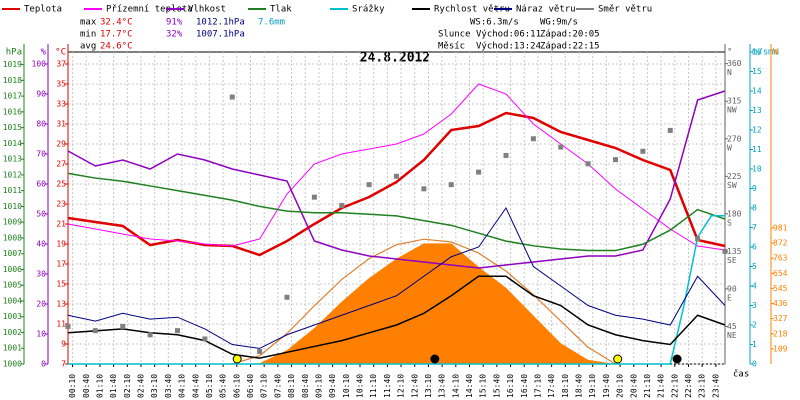 This screenshot has height=400, width=800. Describe the element at coordinates (757, 130) in the screenshot. I see `y-tick-label: 12` at that location.